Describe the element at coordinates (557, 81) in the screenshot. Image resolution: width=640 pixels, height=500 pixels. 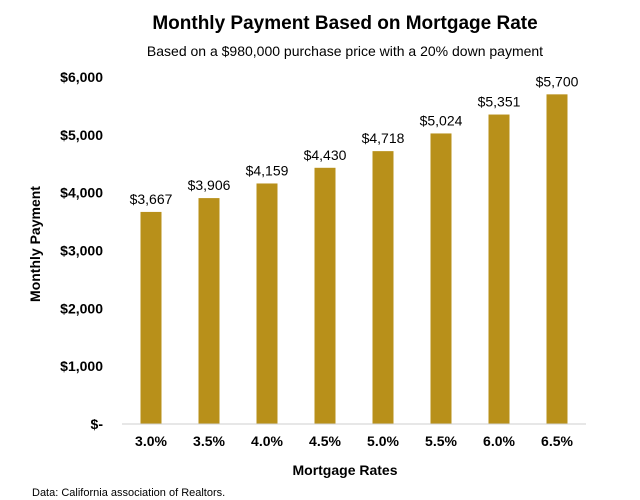
I see `data-label: $5,700` at that location.